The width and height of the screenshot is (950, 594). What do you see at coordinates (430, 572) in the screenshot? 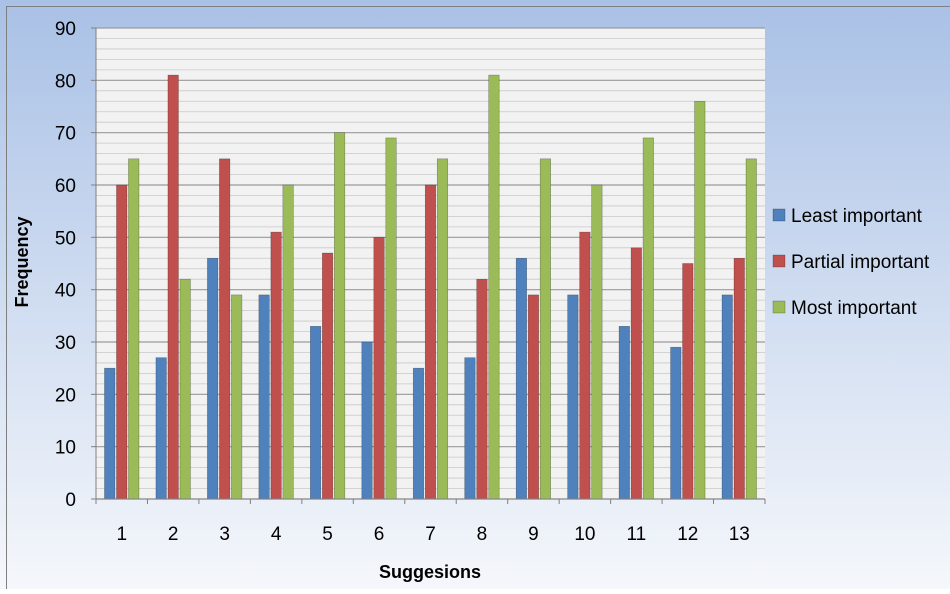
I see `x-axis-label: Suggesions` at bounding box center [430, 572].